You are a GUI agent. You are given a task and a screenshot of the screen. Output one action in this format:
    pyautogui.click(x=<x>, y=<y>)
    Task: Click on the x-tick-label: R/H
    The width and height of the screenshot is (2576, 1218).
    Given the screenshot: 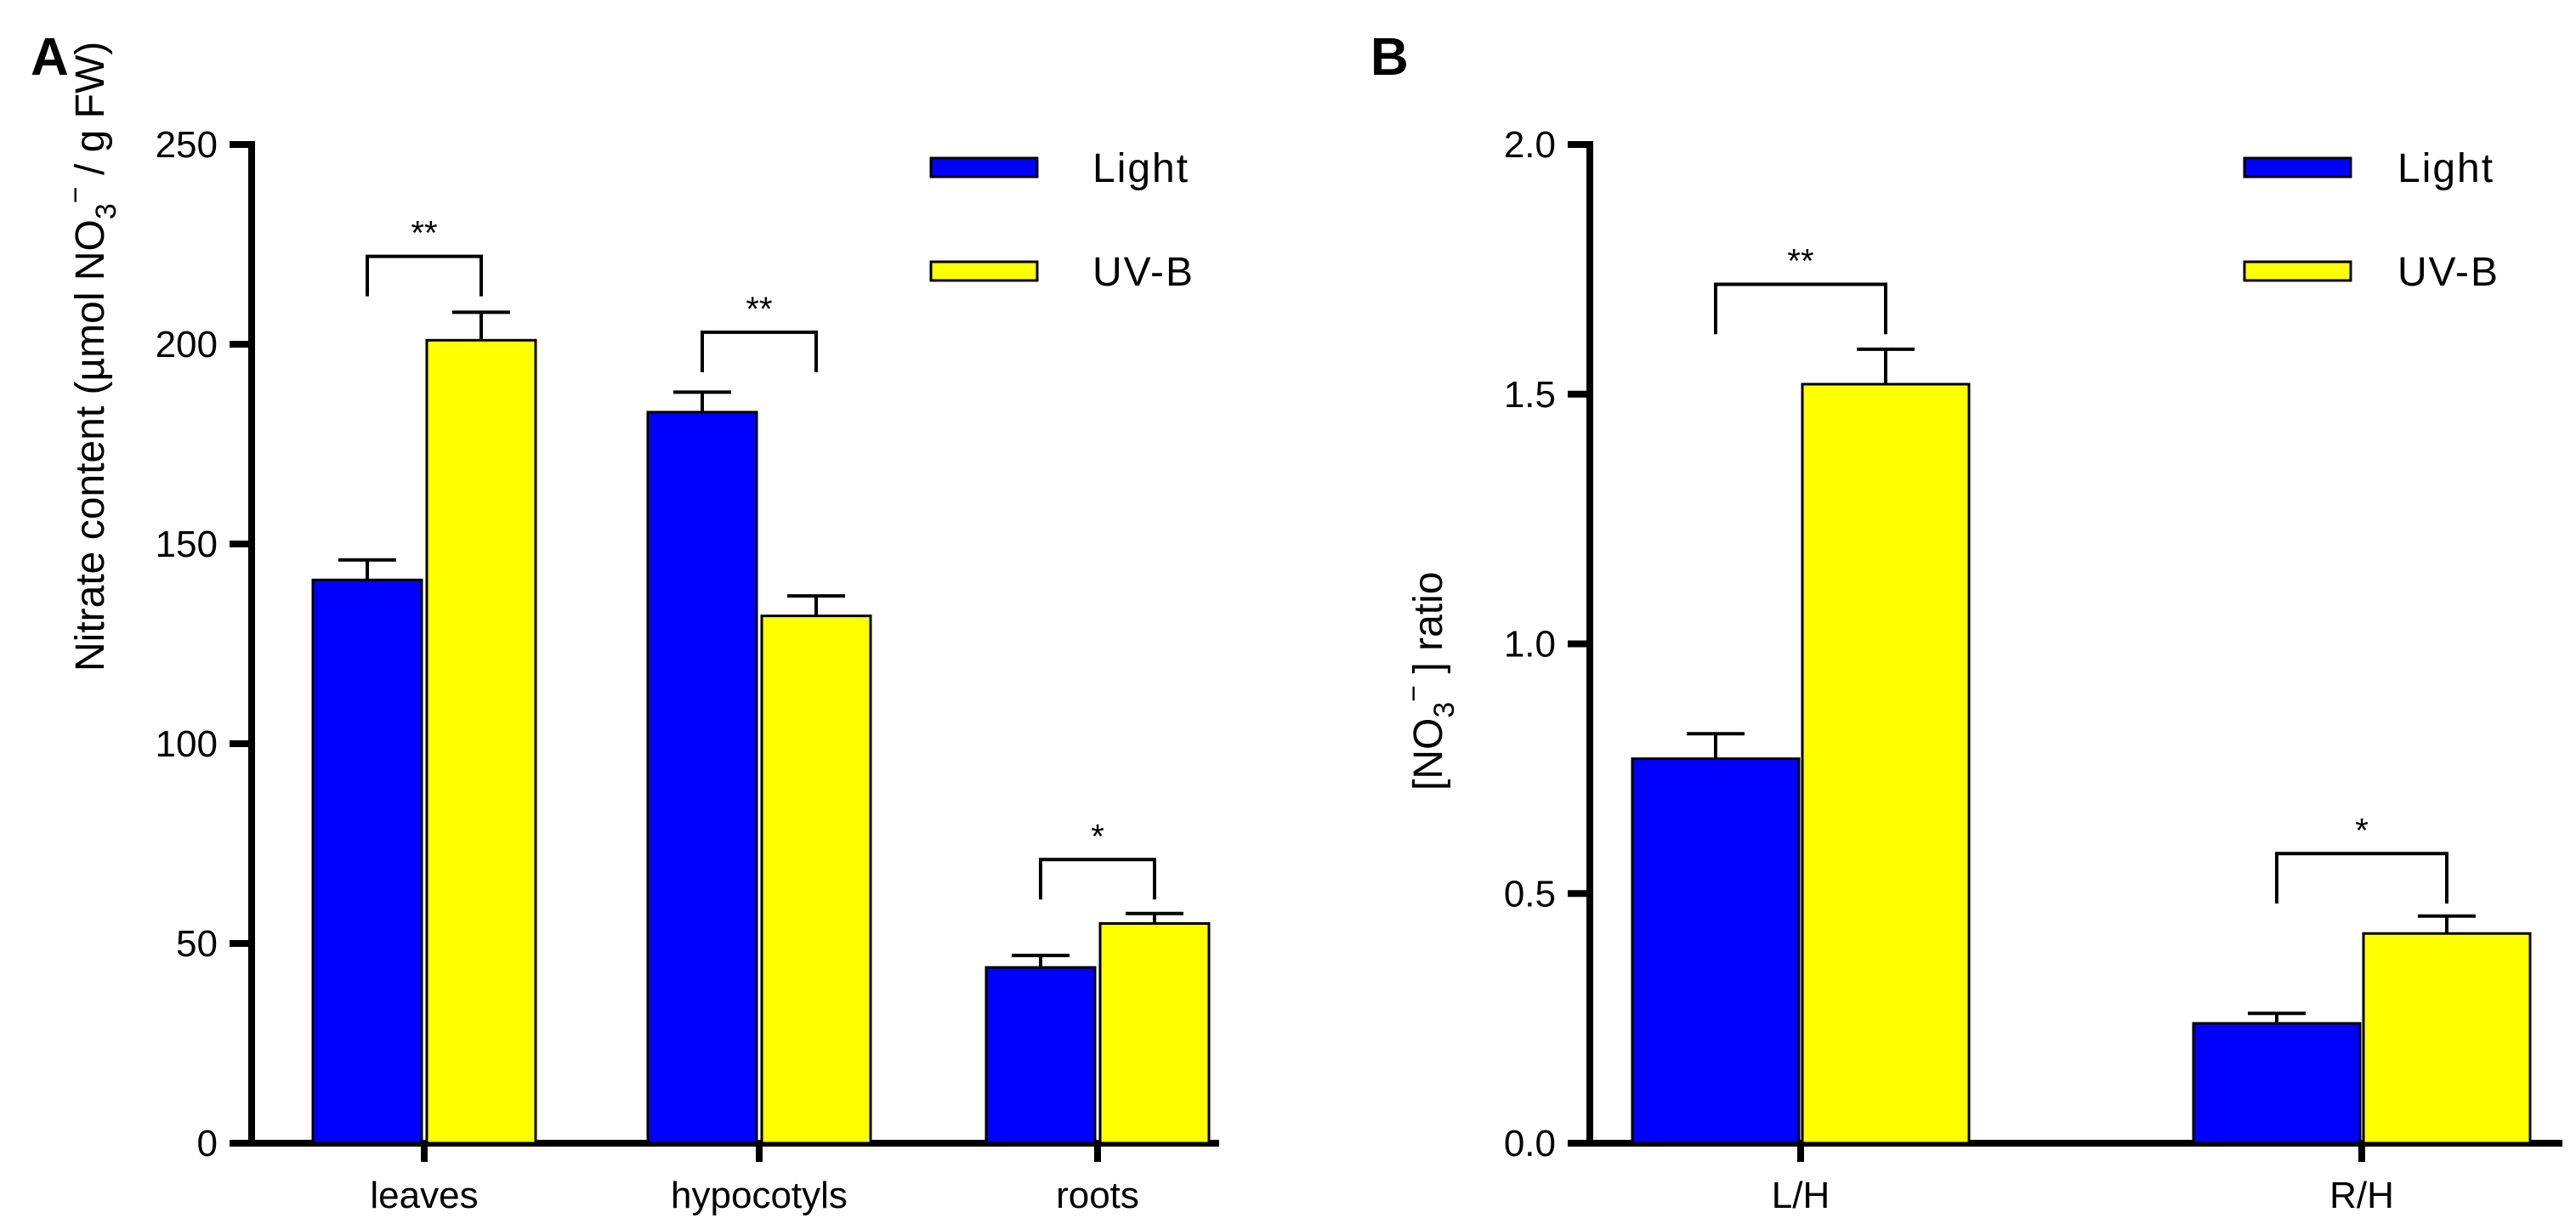 What is the action you would take?
    pyautogui.click(x=2362, y=1196)
    